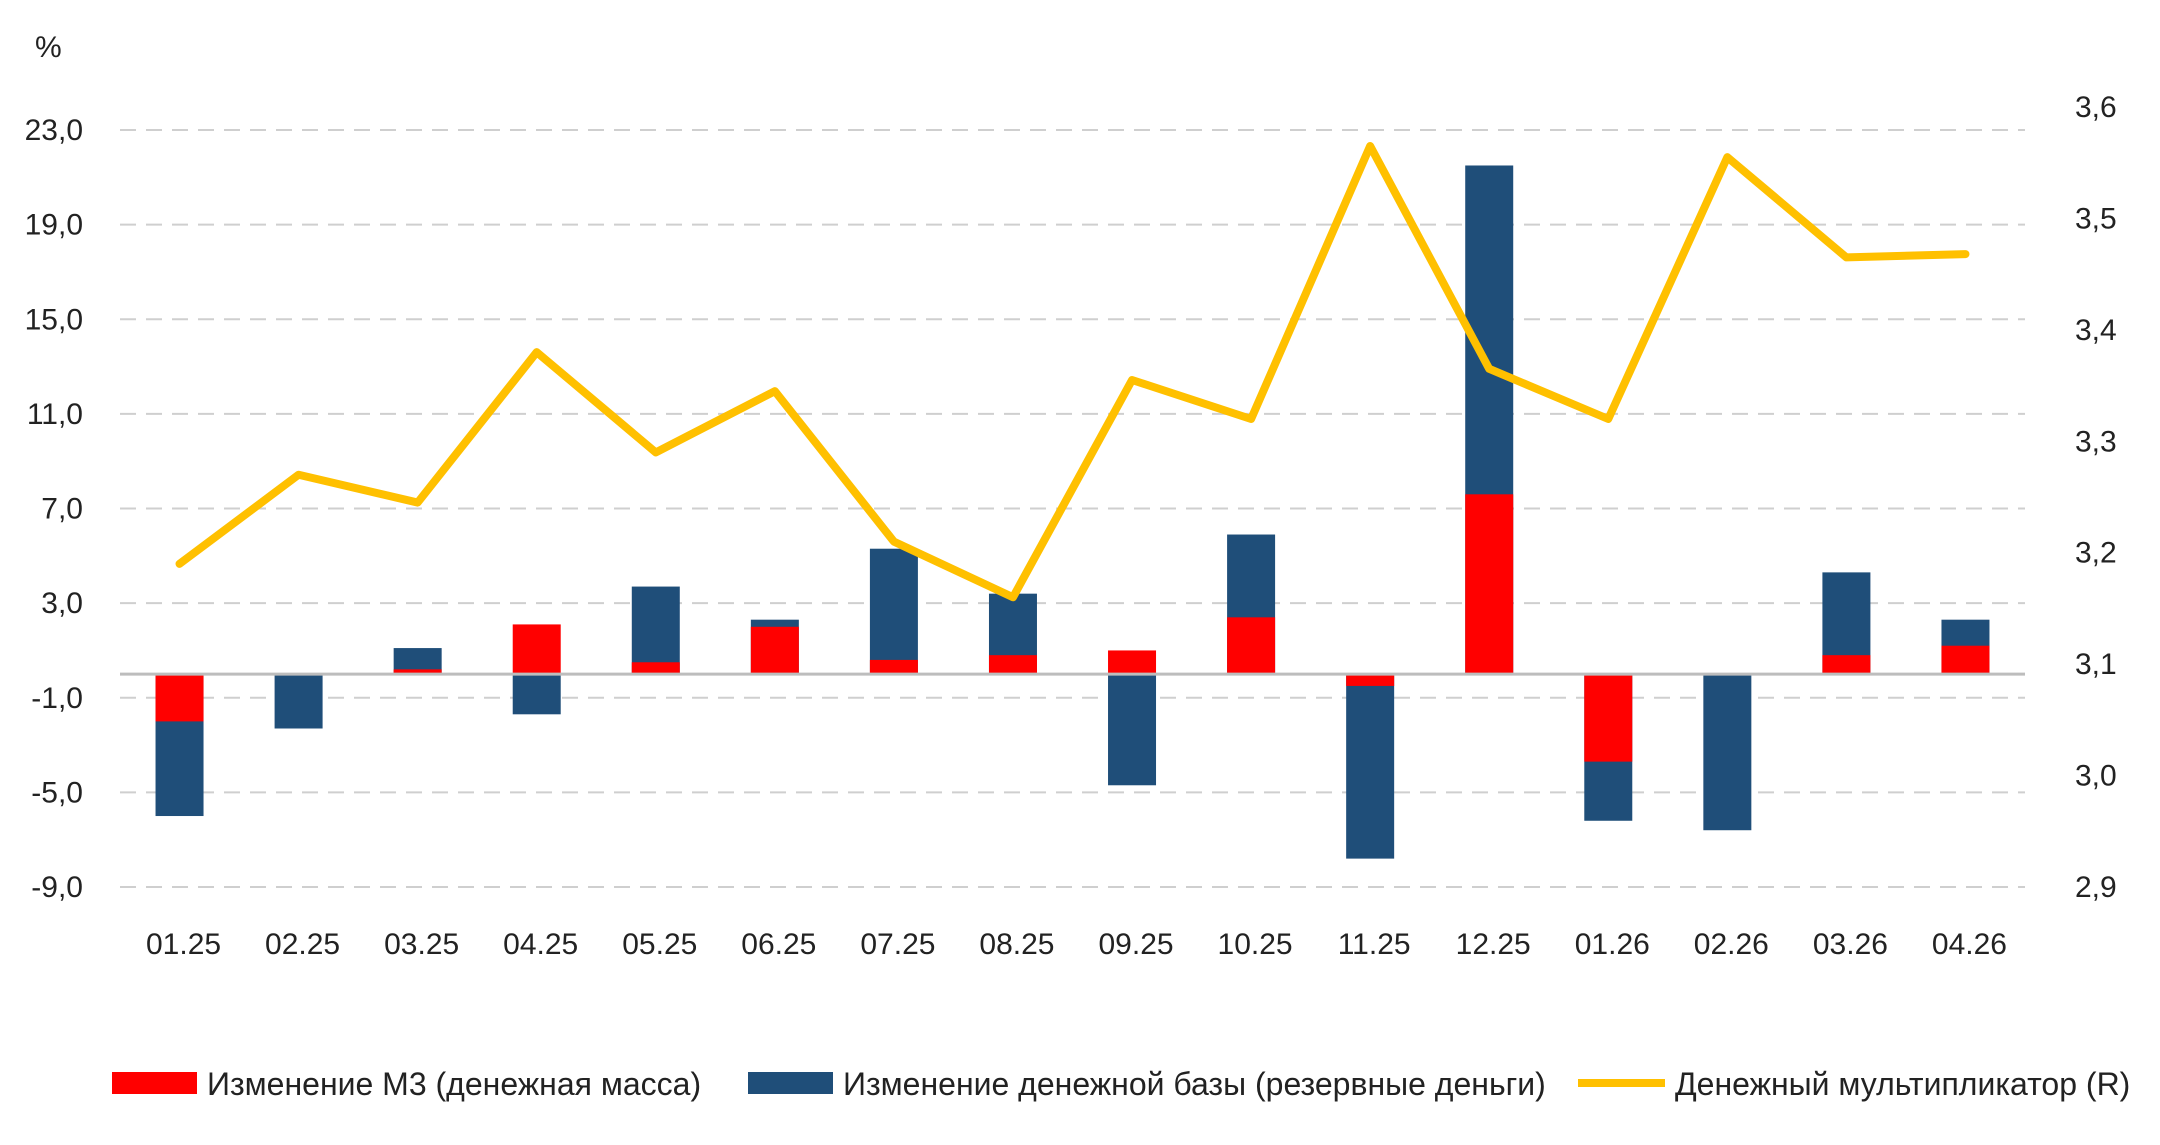 The image size is (2160, 1145). Describe the element at coordinates (1255, 944) in the screenshot. I see `x-tick: 10.25` at that location.